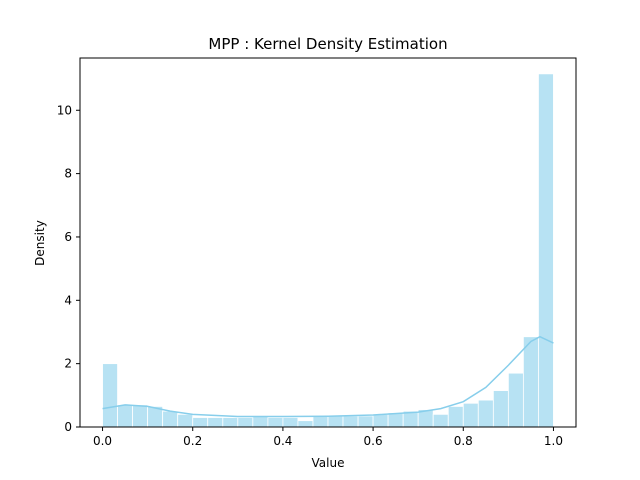  Describe the element at coordinates (327, 44) in the screenshot. I see `chart-title: MPP : Kernel Density Estimation` at that location.